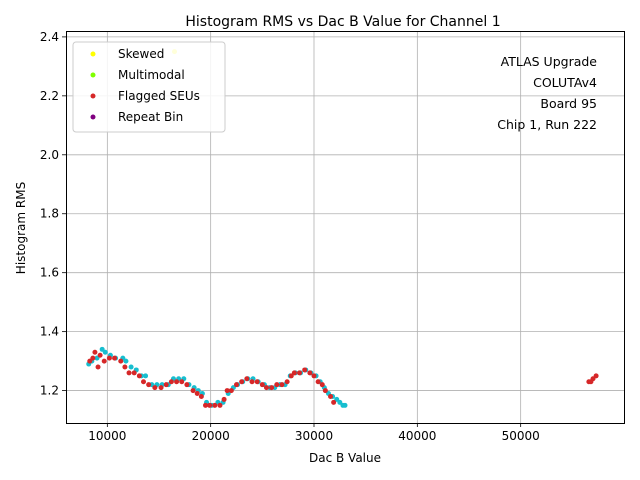 This screenshot has width=640, height=480. Describe the element at coordinates (49, 155) in the screenshot. I see `y-tick-label: 2.0` at that location.